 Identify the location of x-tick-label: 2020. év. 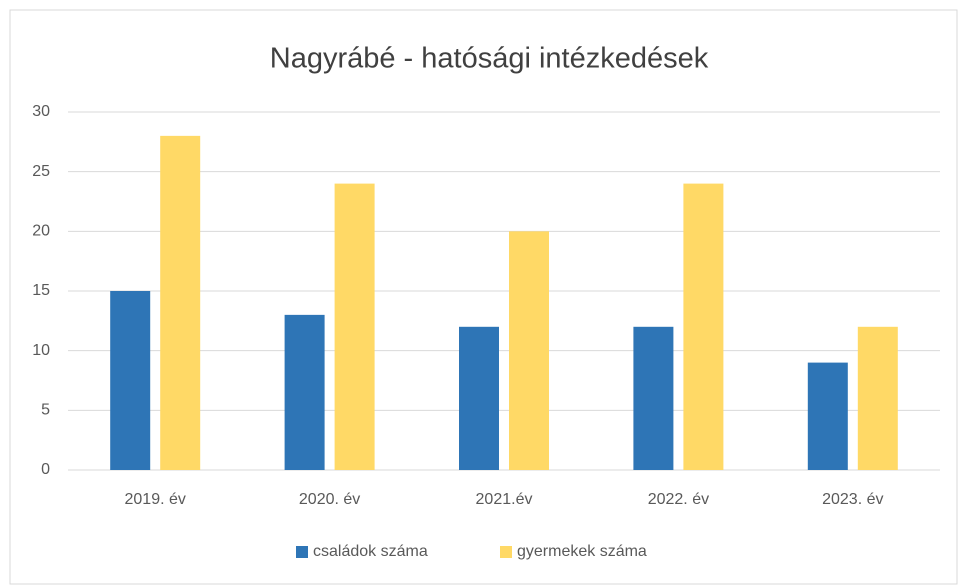
(329, 499).